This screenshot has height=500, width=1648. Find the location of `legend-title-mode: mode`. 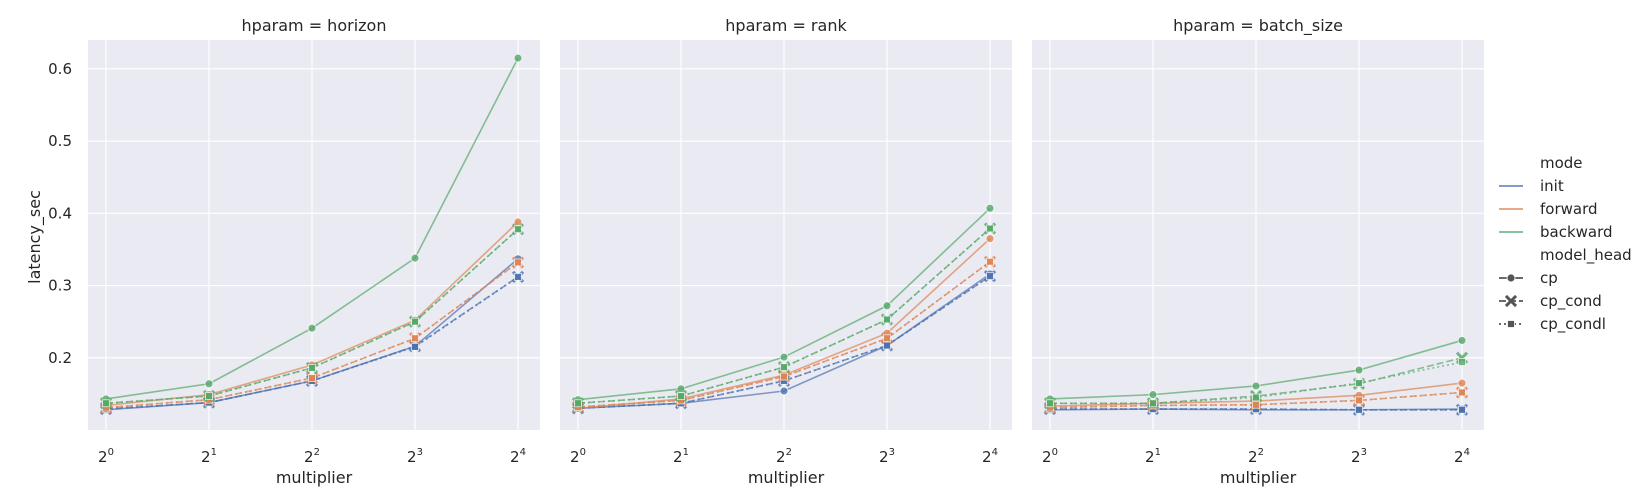

legend-title-mode: mode is located at coordinates (1561, 163).